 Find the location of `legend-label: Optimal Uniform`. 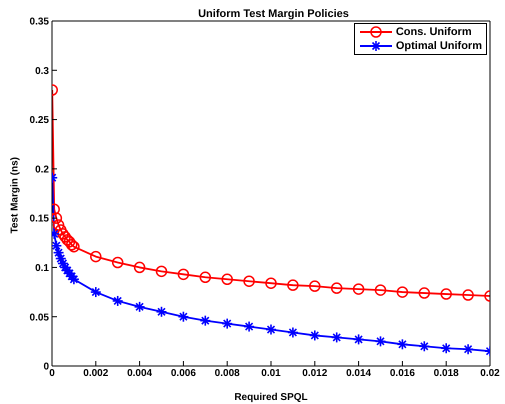

legend-label: Optimal Uniform is located at coordinates (439, 46).